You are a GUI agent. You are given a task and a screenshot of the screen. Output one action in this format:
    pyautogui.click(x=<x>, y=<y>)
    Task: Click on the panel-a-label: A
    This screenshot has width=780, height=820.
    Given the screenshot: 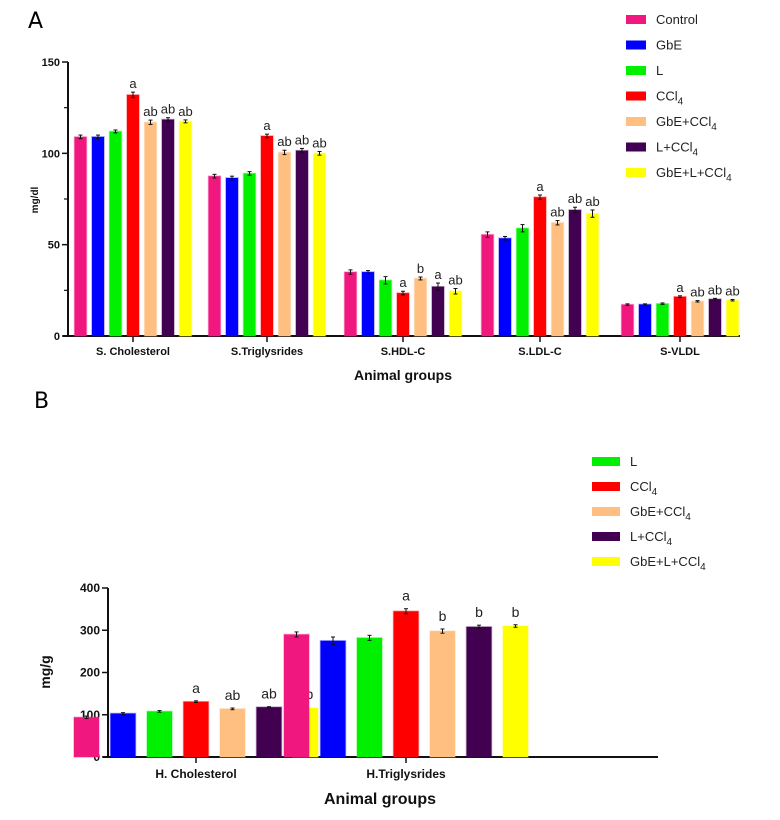 What is the action you would take?
    pyautogui.click(x=35, y=21)
    